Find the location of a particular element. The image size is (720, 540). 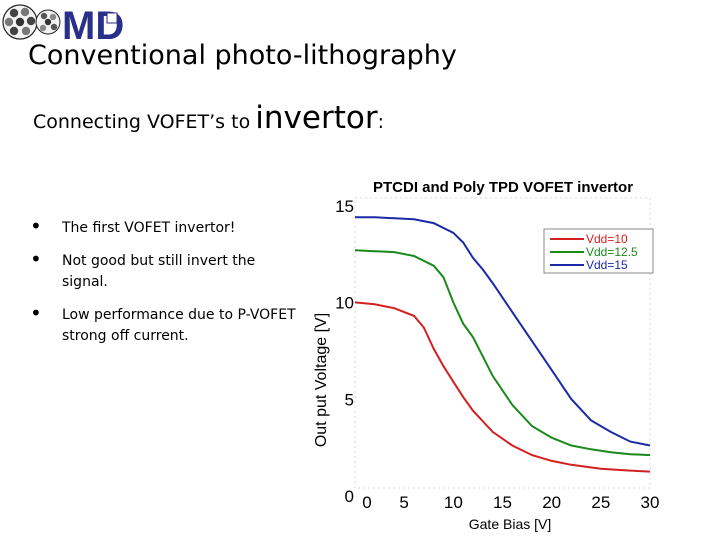

x-tick-label: 10 is located at coordinates (453, 502).